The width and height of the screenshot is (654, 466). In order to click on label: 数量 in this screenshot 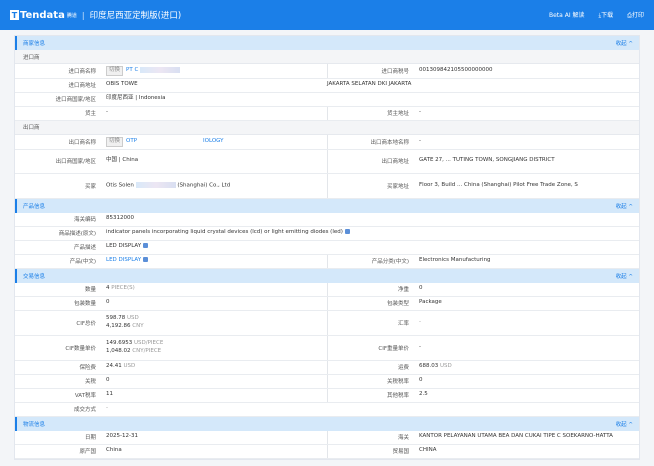, I will do `click(90, 290)`.